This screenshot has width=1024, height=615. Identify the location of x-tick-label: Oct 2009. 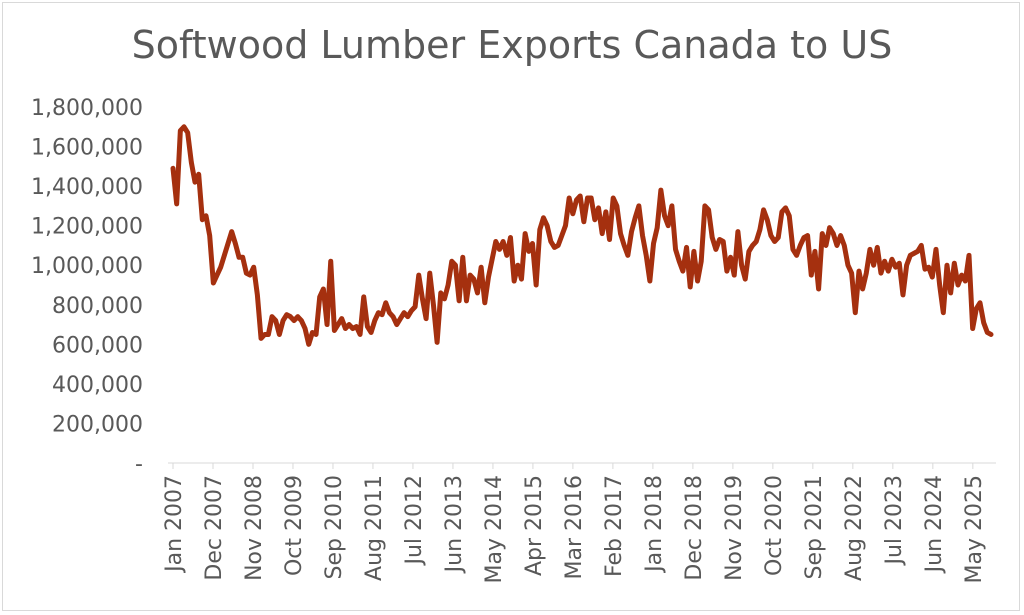
(294, 525).